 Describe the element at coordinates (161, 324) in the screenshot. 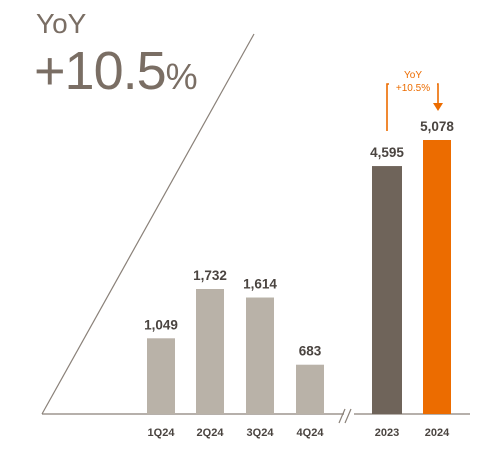

I see `value-label: 1,049` at that location.